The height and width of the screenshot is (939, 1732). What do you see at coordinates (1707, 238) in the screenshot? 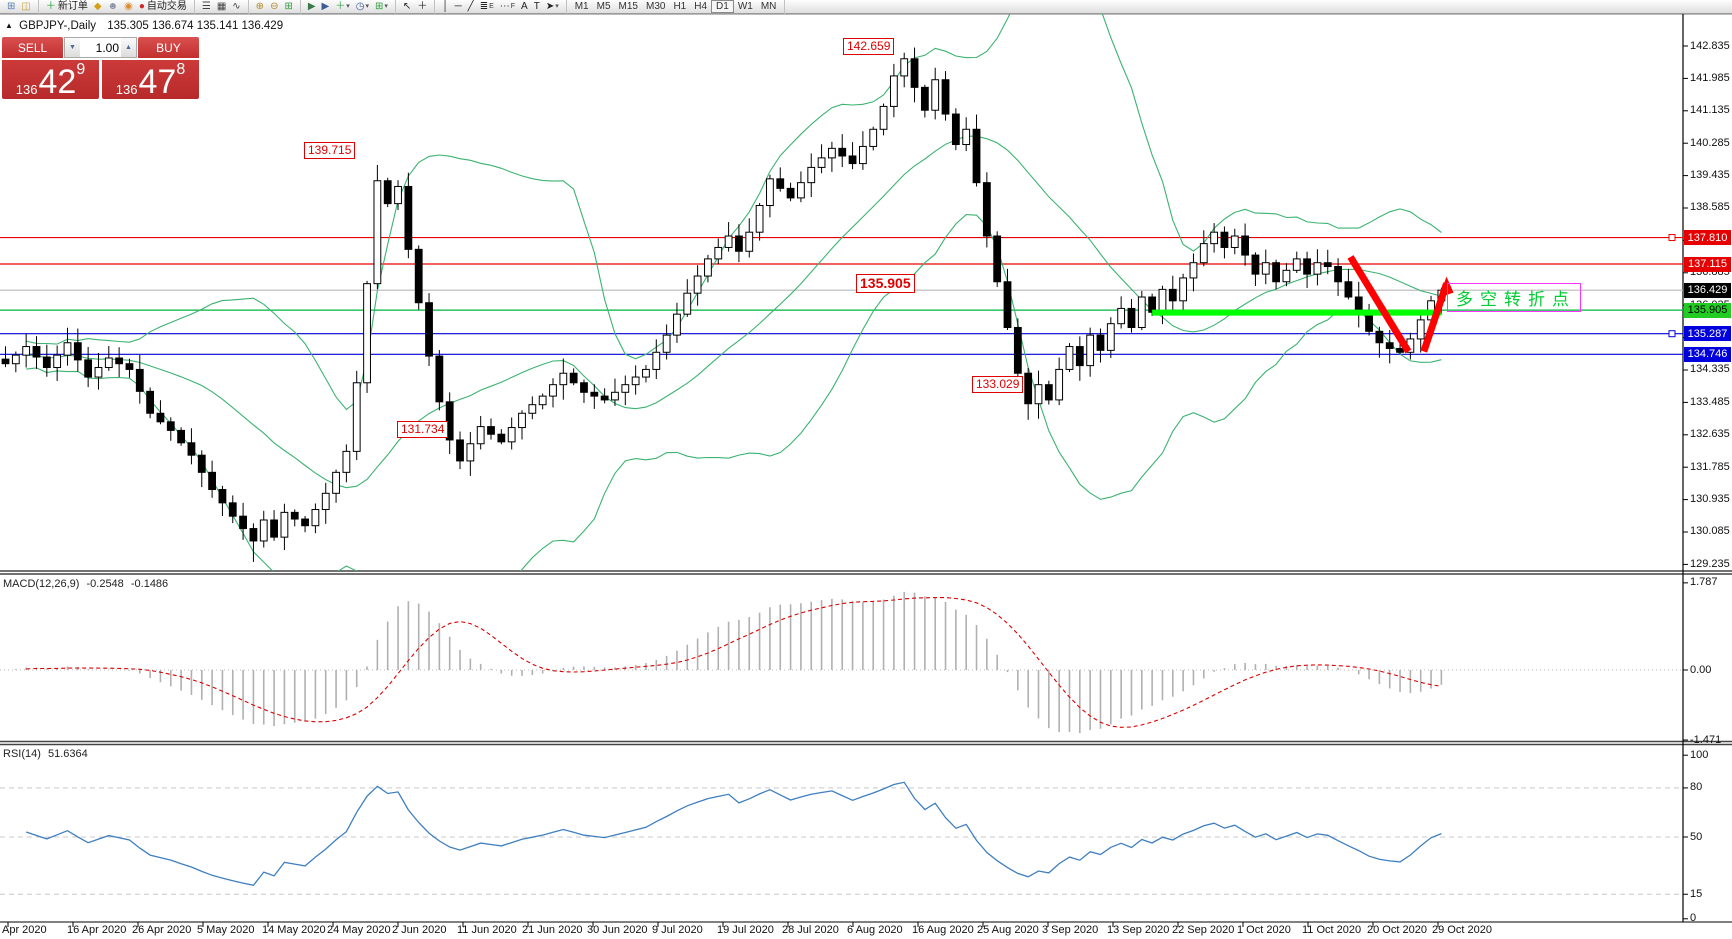
I see `price-badge: 137.810` at bounding box center [1707, 238].